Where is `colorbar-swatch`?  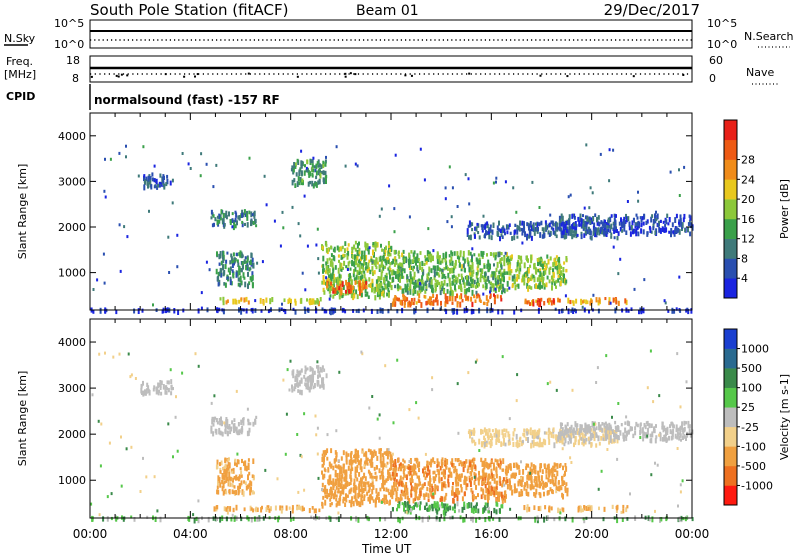
colorbar-swatch is located at coordinates (730, 149).